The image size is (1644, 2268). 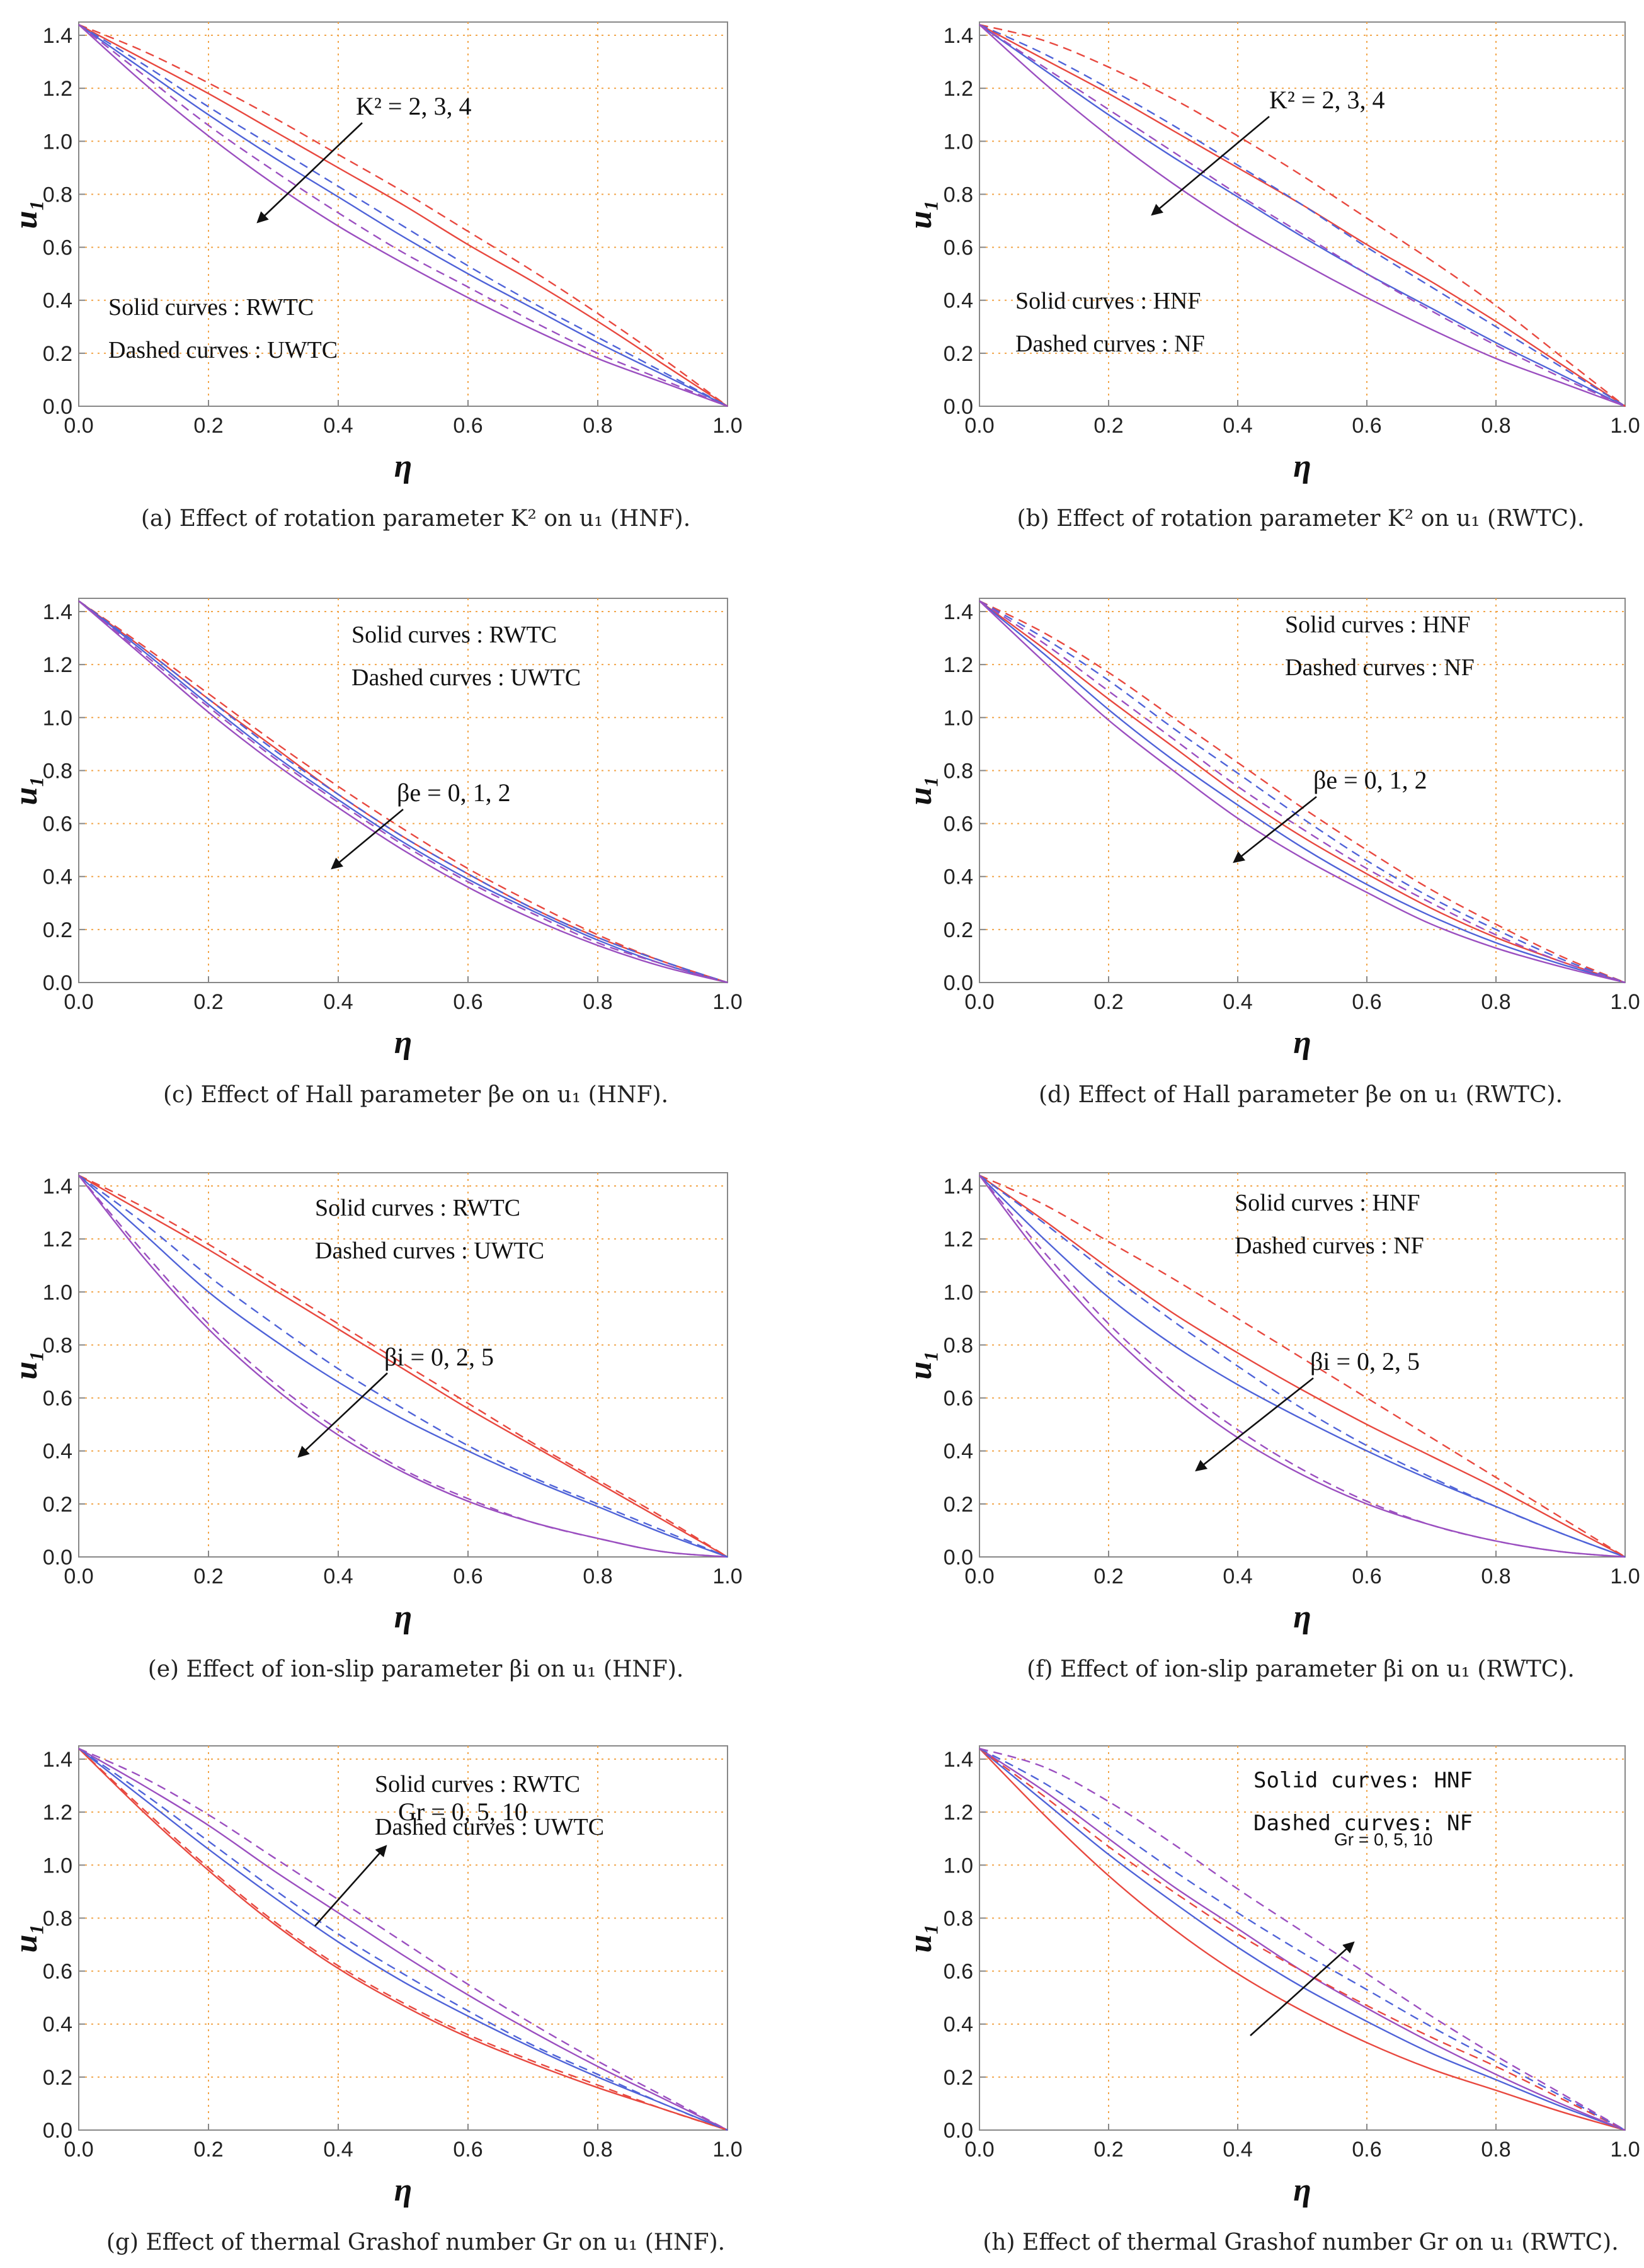 I want to click on x-tick-label: 0.2, so click(x=1108, y=1002).